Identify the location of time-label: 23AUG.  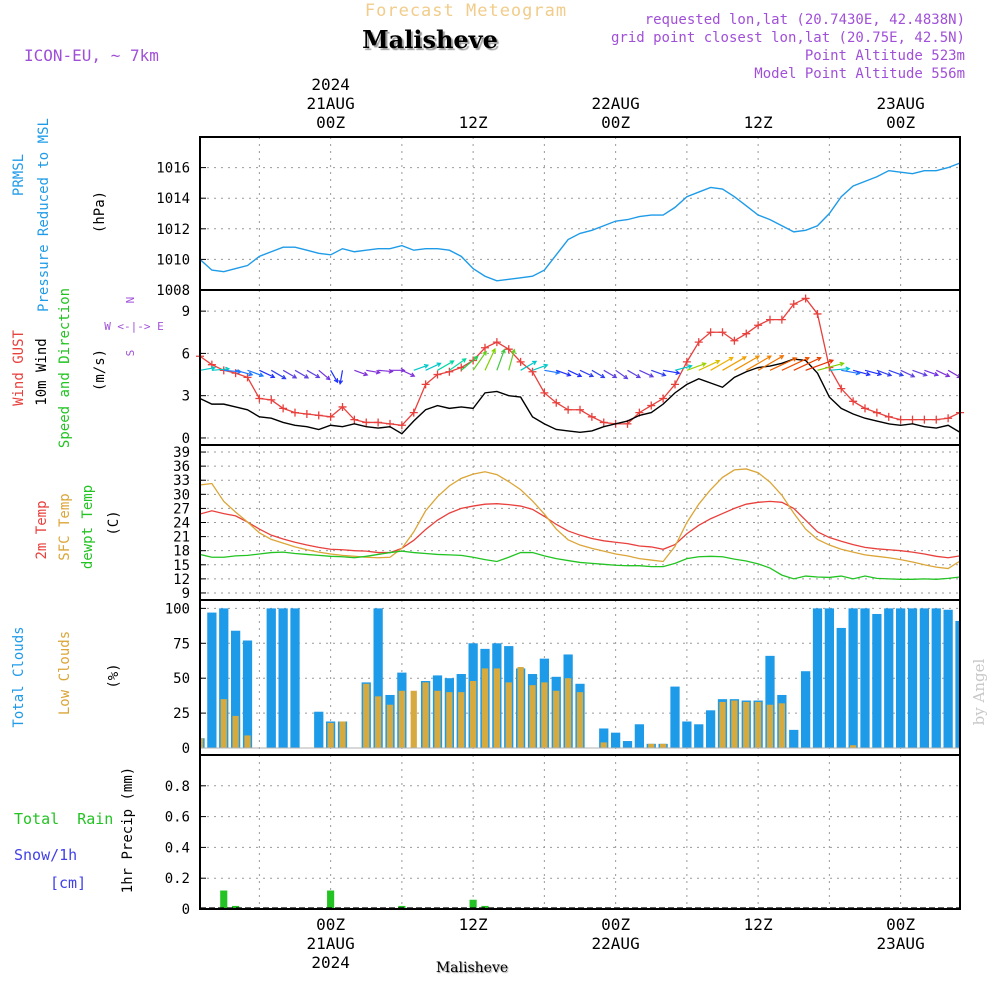
(901, 103).